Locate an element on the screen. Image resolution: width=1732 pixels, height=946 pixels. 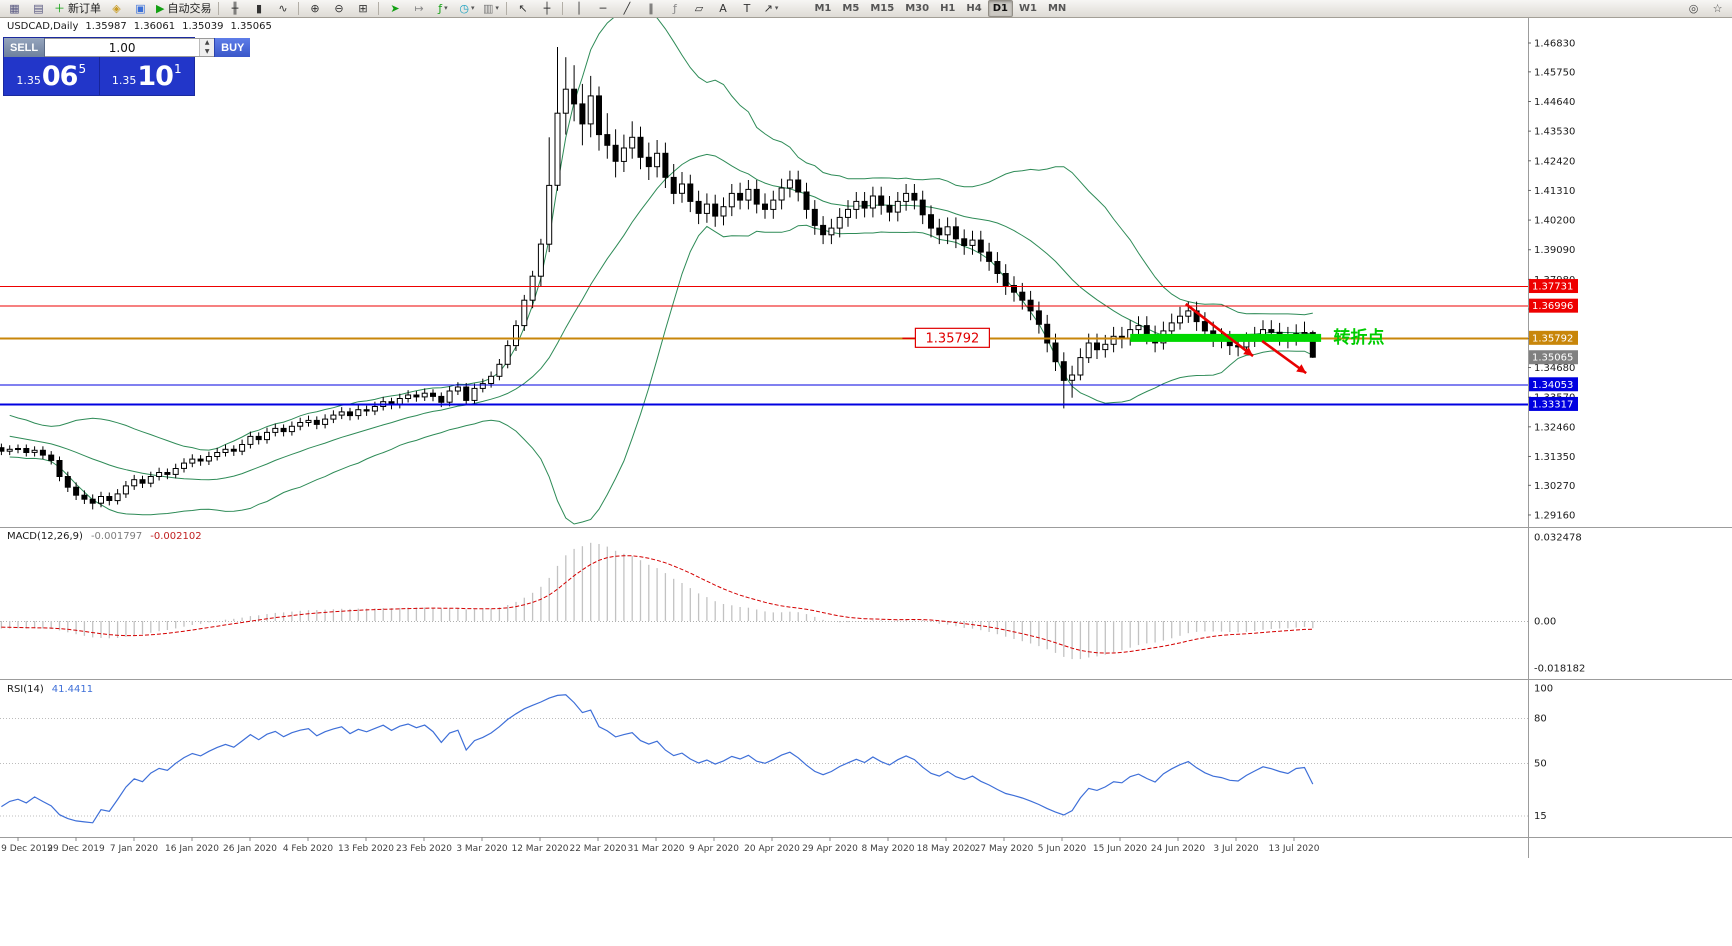
market-watch-icon: ▤ is located at coordinates (38, 8).